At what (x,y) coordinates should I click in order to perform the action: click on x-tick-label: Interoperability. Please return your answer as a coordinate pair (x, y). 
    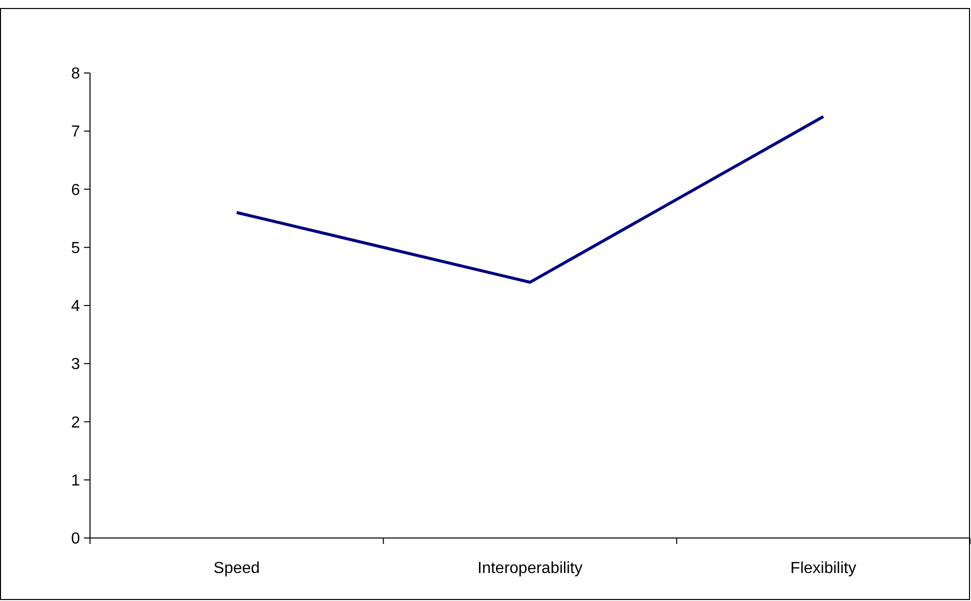
    Looking at the image, I should click on (530, 568).